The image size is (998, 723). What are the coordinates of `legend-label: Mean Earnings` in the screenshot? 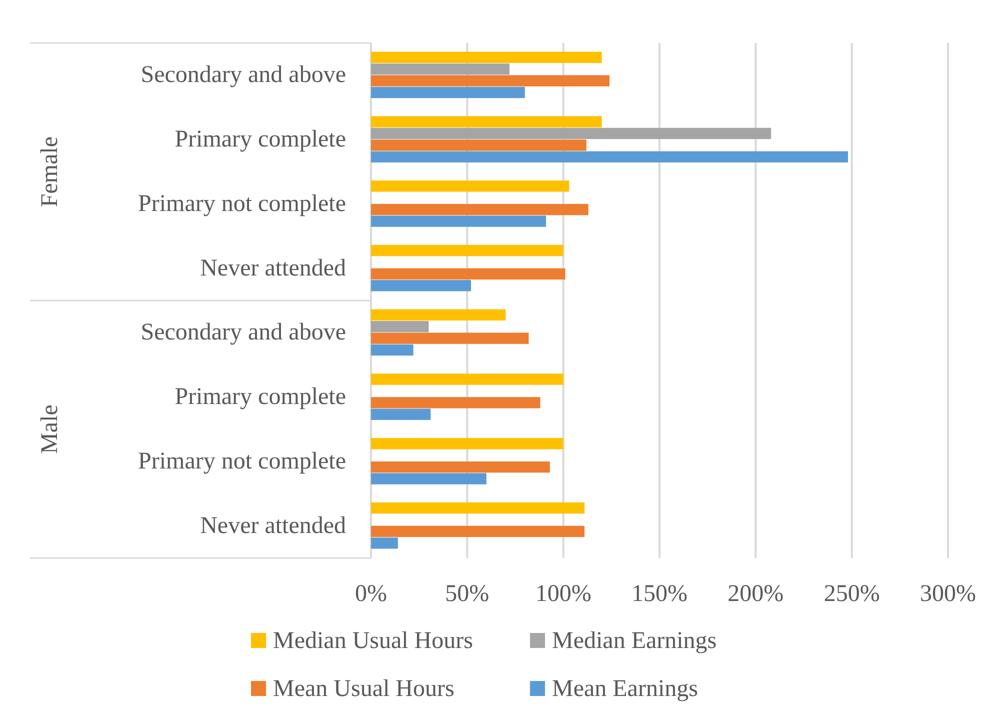 It's located at (625, 689).